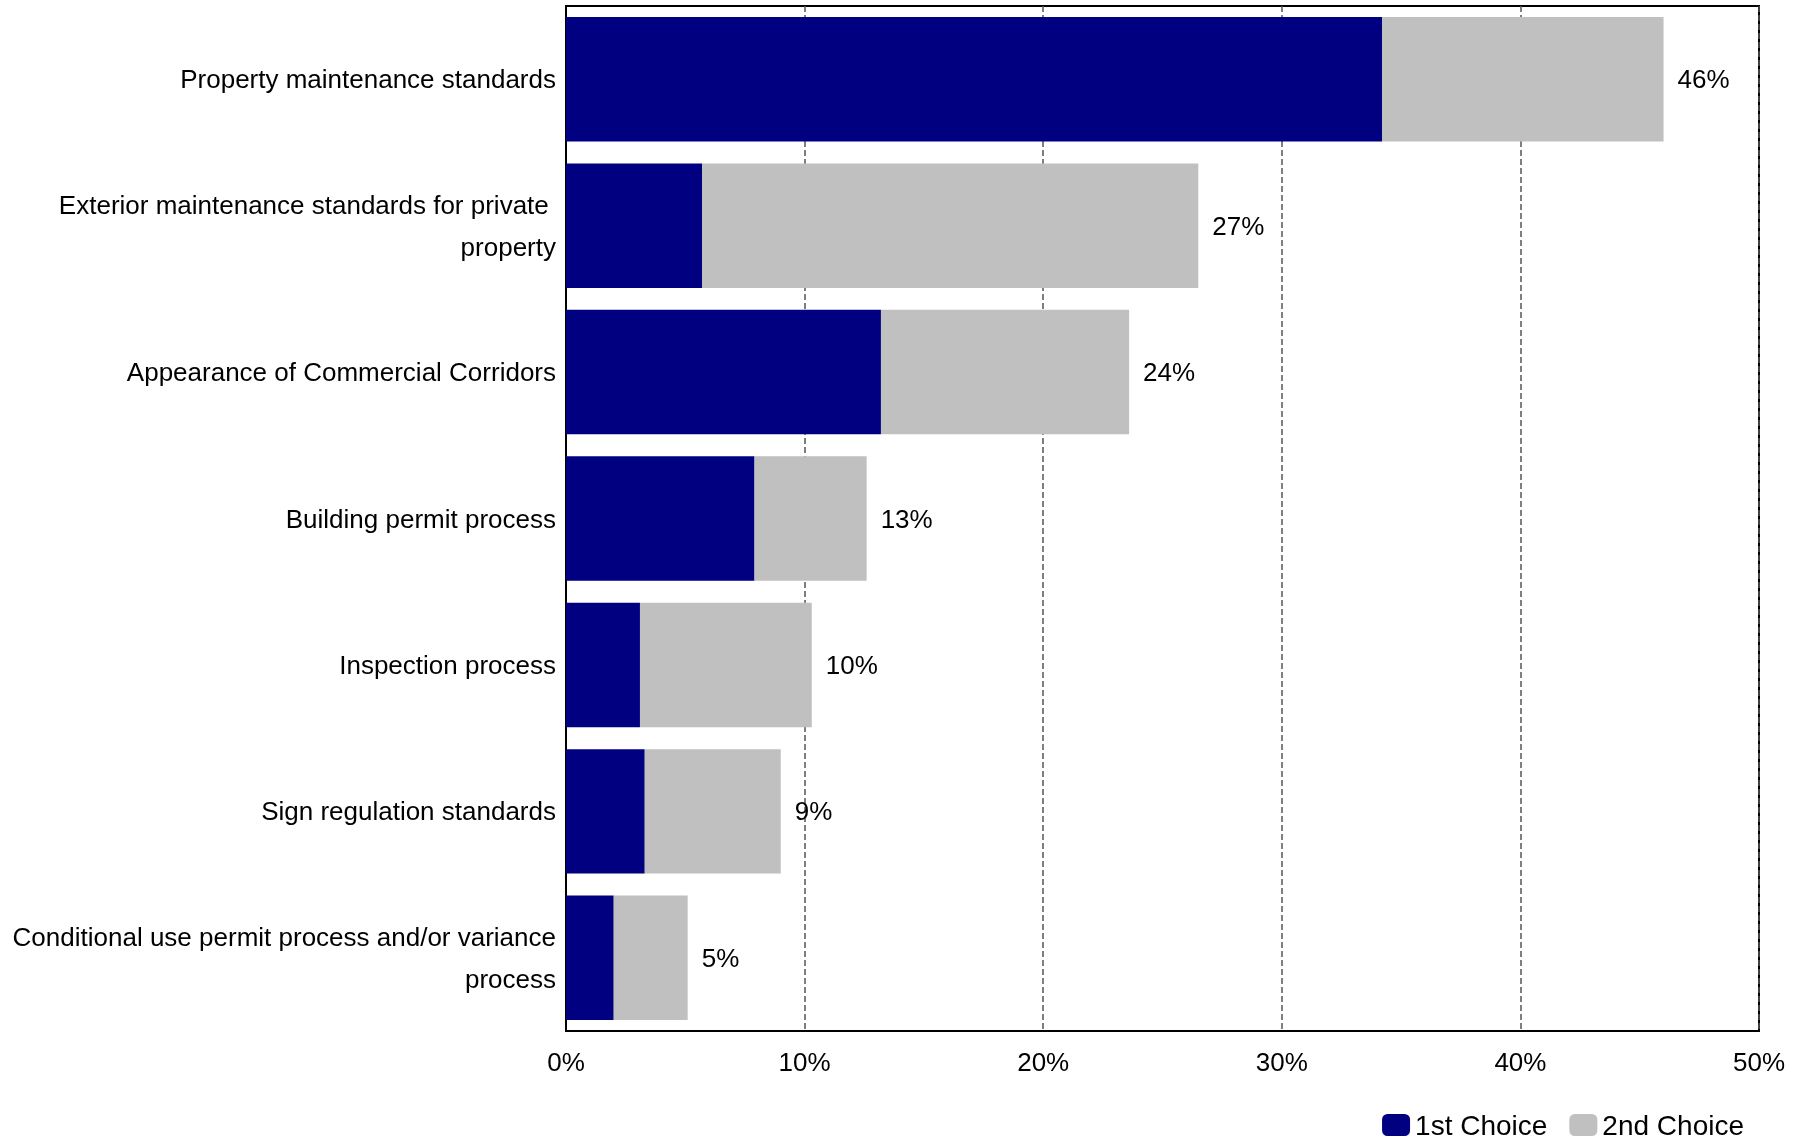 The height and width of the screenshot is (1144, 1809). Describe the element at coordinates (851, 664) in the screenshot. I see `total-label: 10%` at that location.